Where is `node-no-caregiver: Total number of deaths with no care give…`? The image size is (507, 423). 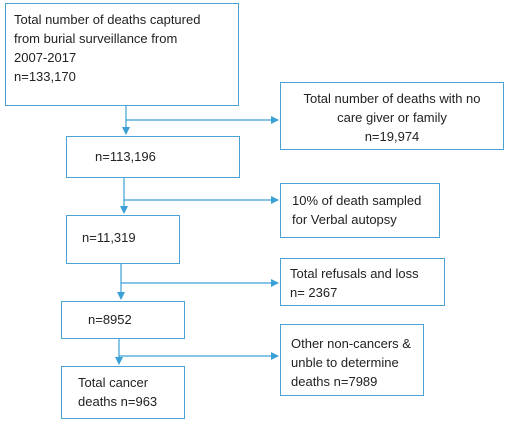
node-no-caregiver: Total number of deaths with no care give… is located at coordinates (392, 116).